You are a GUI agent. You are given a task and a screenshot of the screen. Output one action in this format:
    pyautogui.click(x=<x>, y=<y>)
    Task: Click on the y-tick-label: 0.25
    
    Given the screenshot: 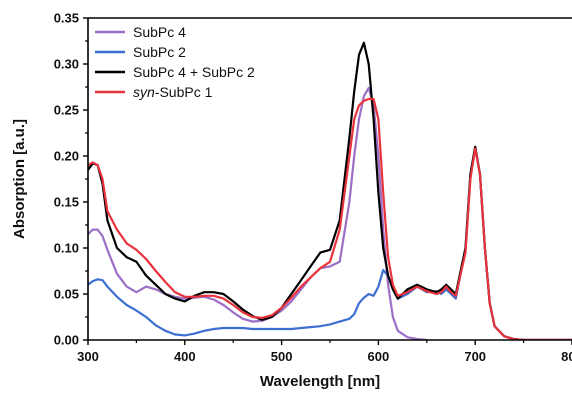 What is the action you would take?
    pyautogui.click(x=66, y=110)
    